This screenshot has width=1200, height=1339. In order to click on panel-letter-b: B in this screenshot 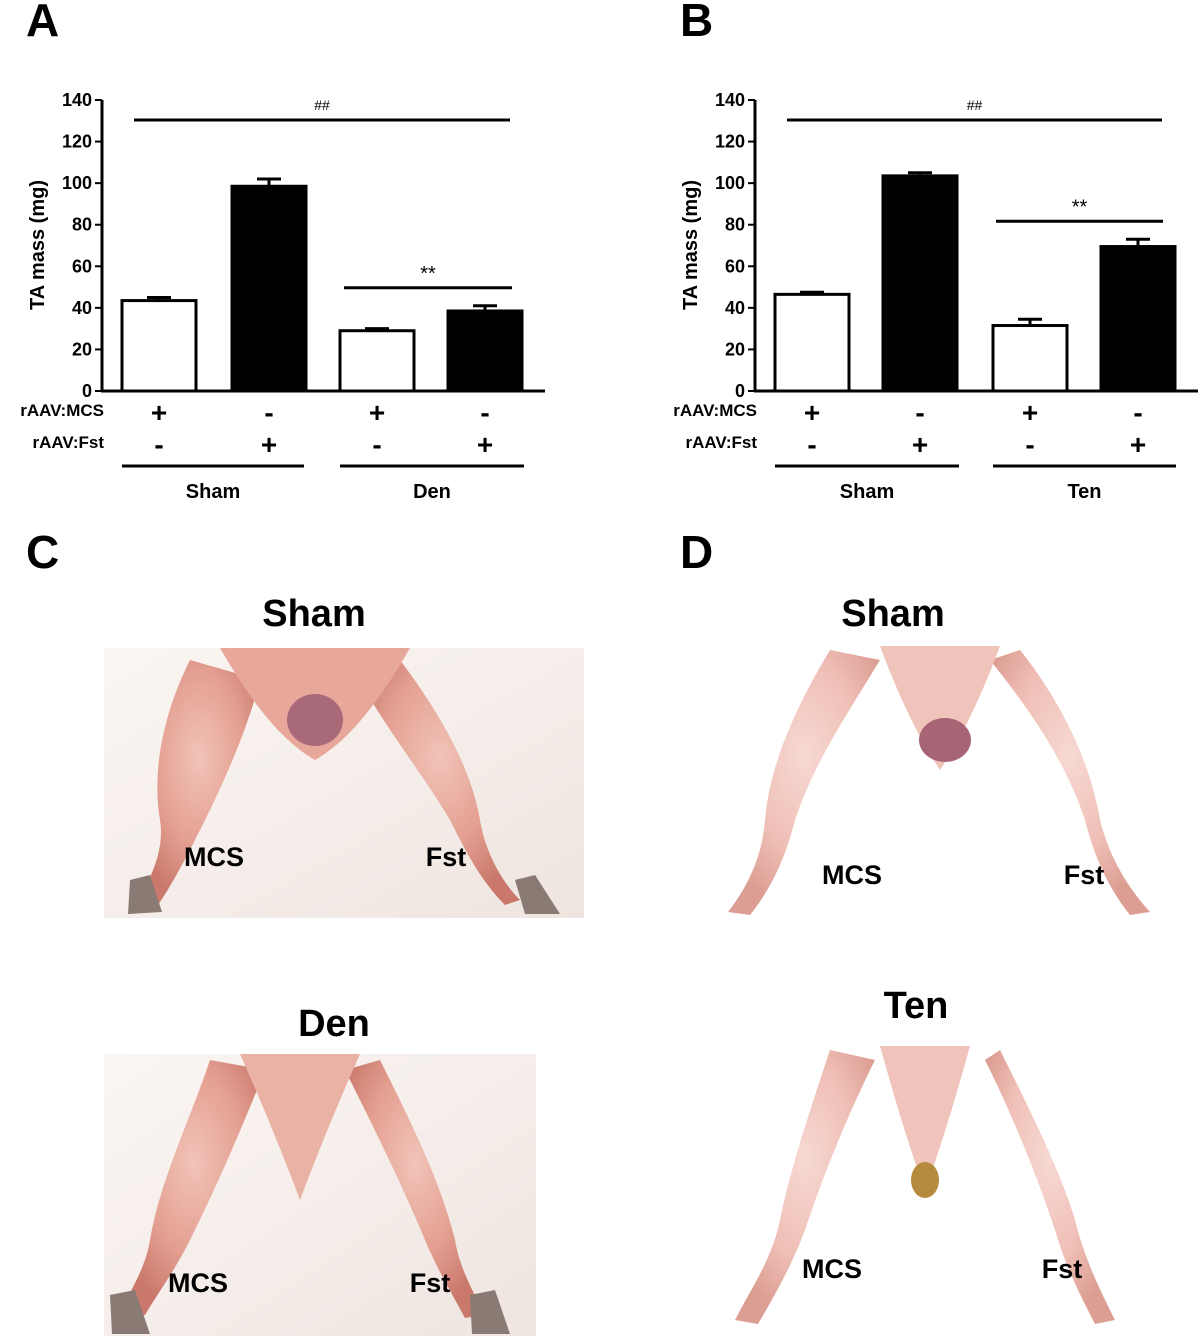, I will do `click(696, 23)`.